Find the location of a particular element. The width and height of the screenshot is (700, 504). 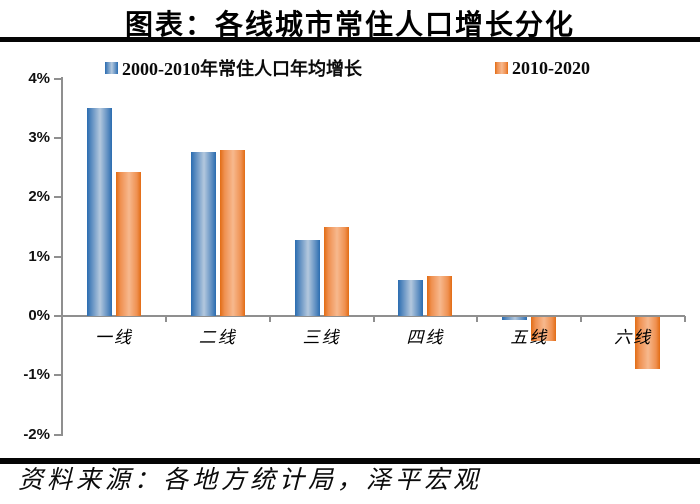

y-axis-label: 3% is located at coordinates (39, 138).